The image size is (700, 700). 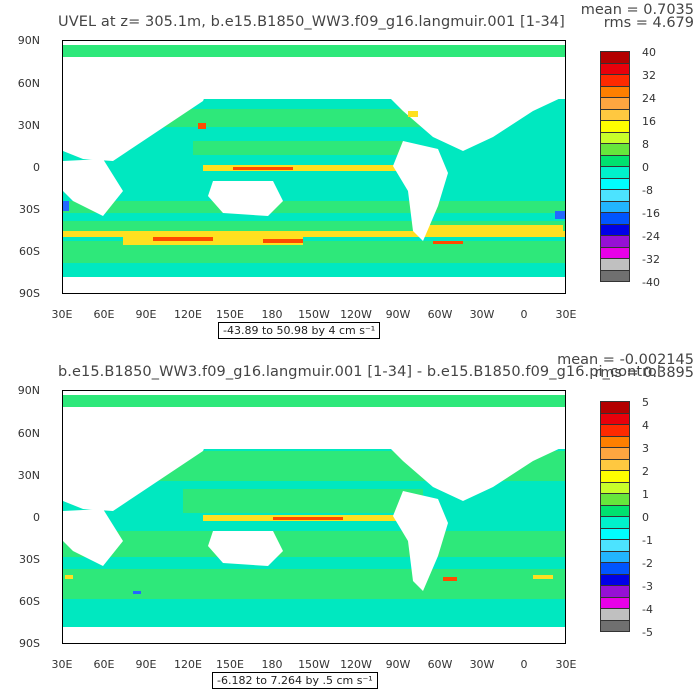 I want to click on colorbar-label: -40, so click(x=651, y=282).